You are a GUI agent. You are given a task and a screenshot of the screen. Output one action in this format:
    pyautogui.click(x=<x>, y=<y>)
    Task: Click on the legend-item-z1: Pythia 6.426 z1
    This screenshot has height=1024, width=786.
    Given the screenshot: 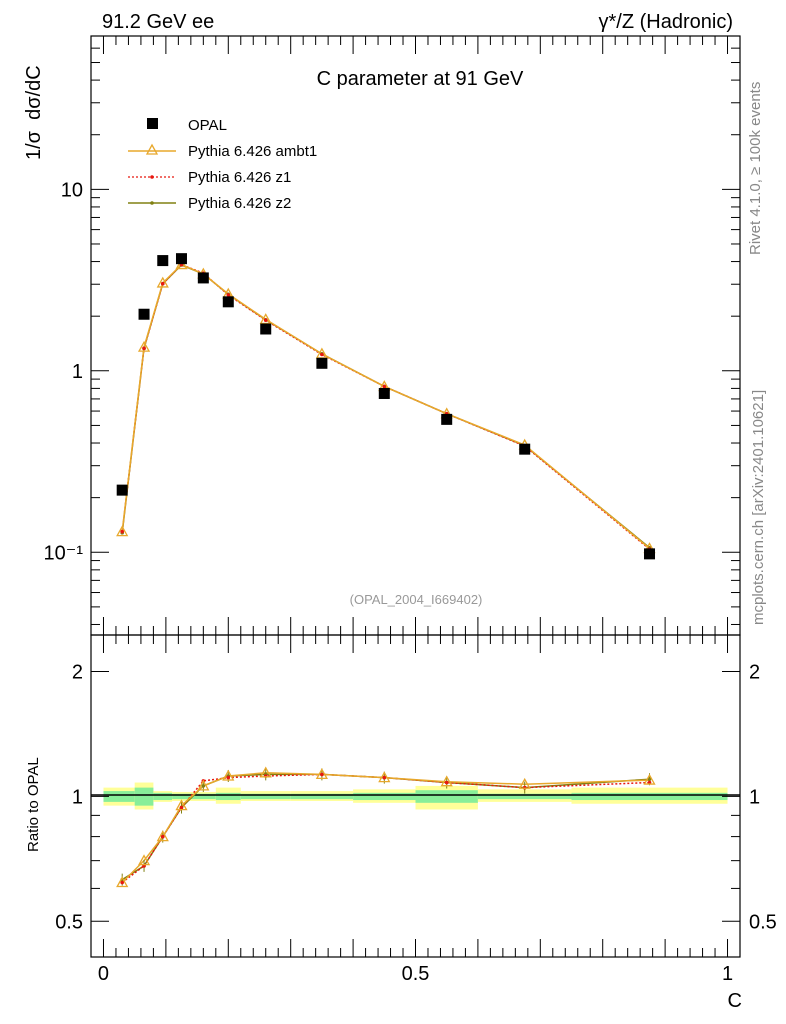 What is the action you would take?
    pyautogui.click(x=209, y=177)
    